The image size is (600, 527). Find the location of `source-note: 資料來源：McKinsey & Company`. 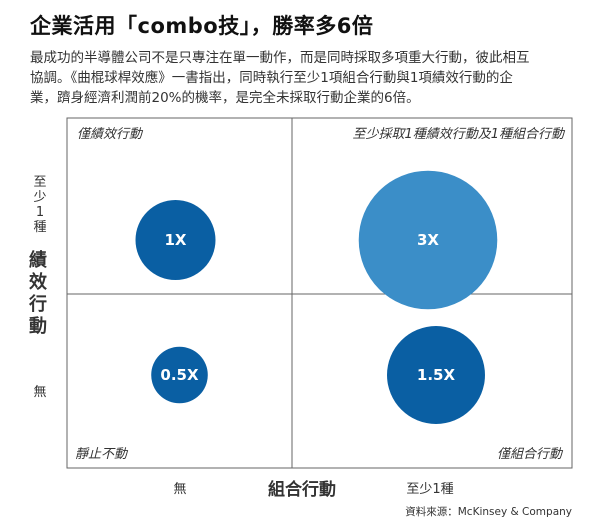

source-note: 資料來源：McKinsey & Company is located at coordinates (488, 511).